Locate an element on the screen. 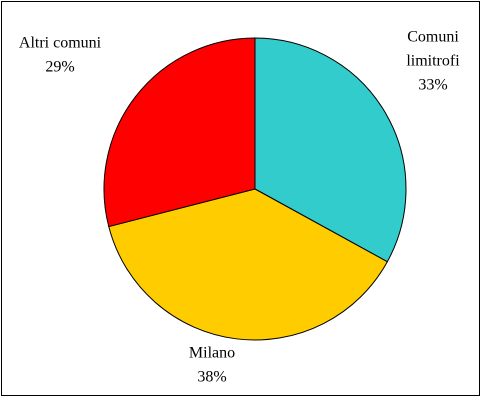 This screenshot has width=481, height=396. slice-name-label-comuni-limitrofi: limitrofi is located at coordinates (433, 61).